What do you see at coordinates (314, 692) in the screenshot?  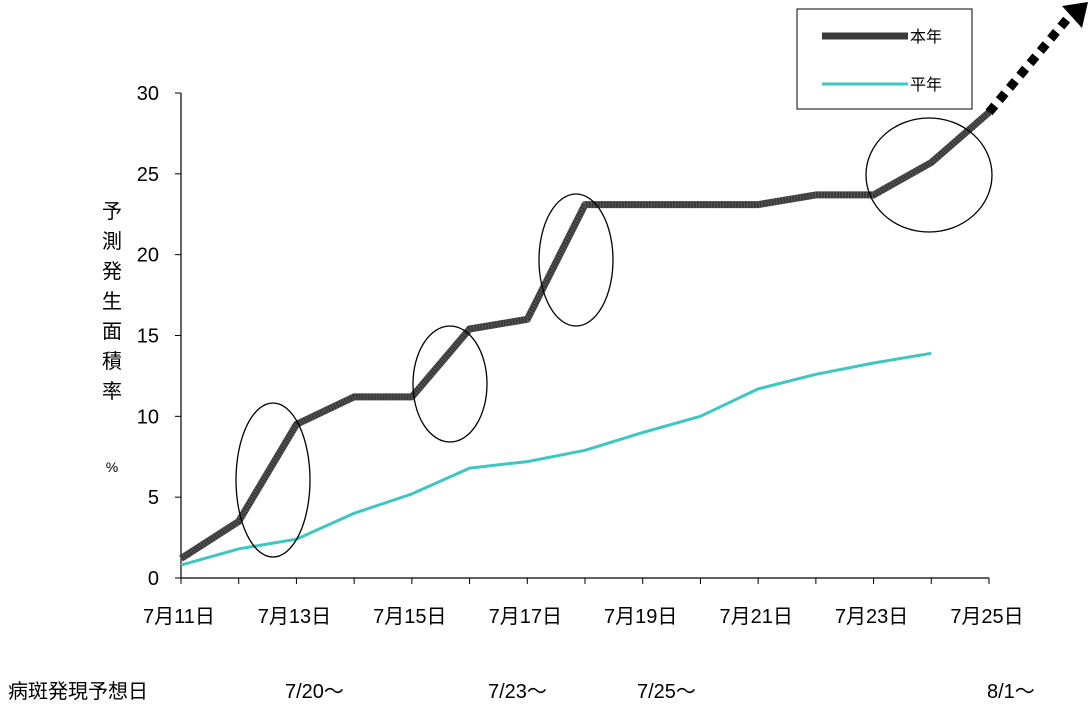 I see `onset-date-value: 7/20～` at bounding box center [314, 692].